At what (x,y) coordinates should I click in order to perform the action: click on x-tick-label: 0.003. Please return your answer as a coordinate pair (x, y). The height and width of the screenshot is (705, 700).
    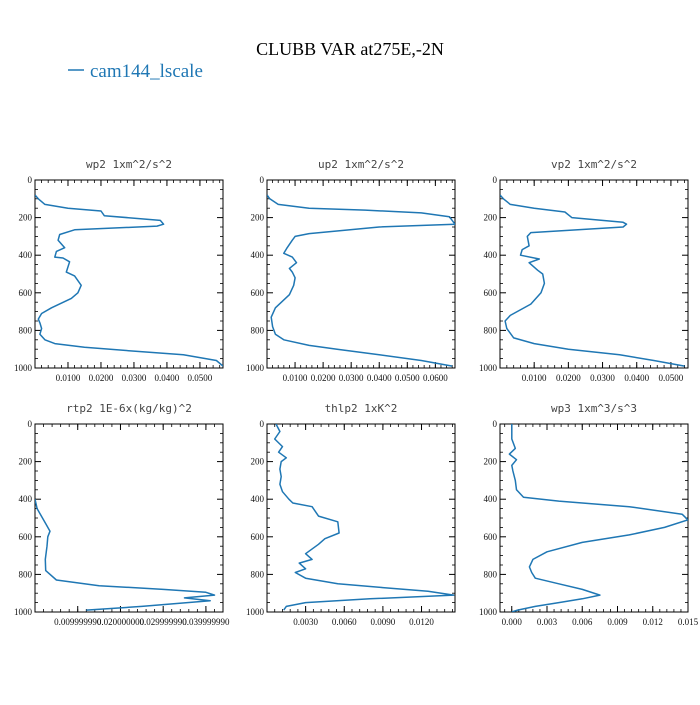
    Looking at the image, I should click on (547, 622).